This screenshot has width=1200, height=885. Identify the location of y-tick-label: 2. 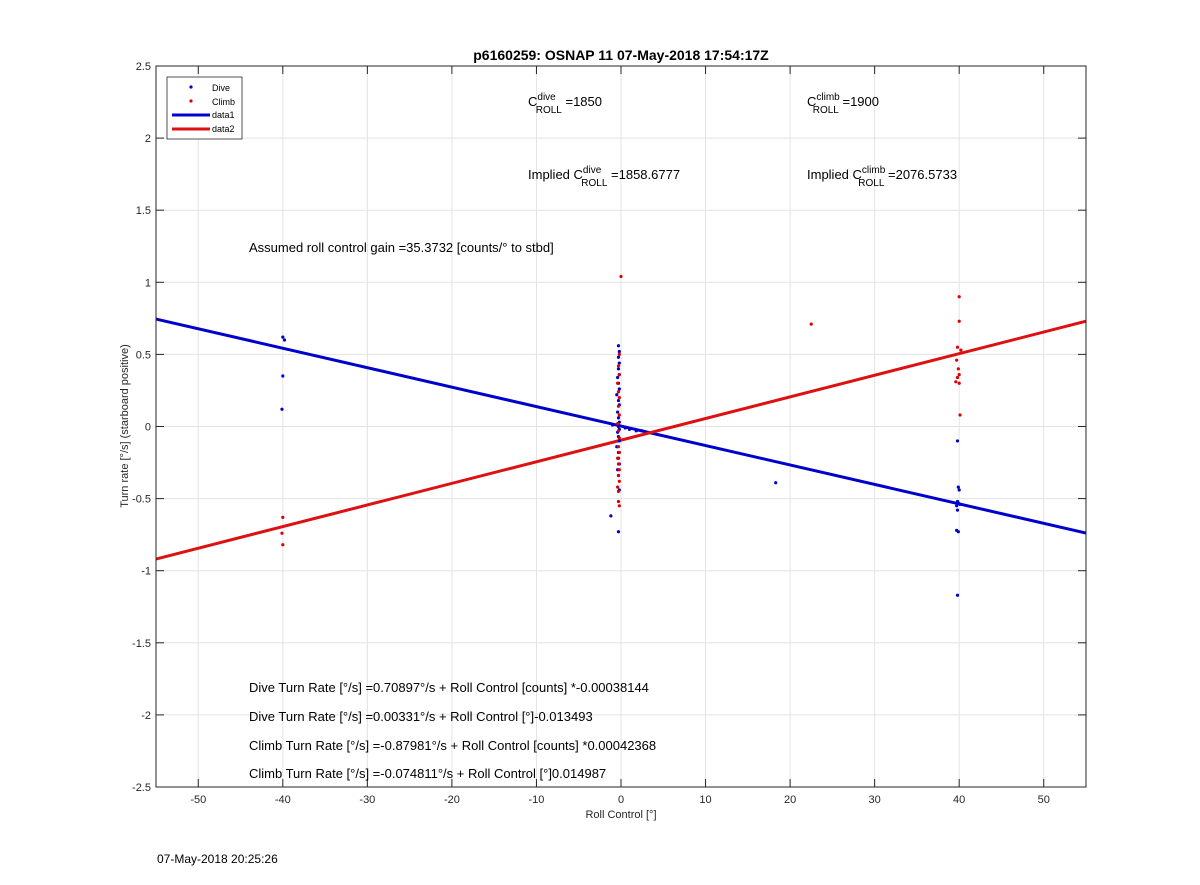
(148, 139).